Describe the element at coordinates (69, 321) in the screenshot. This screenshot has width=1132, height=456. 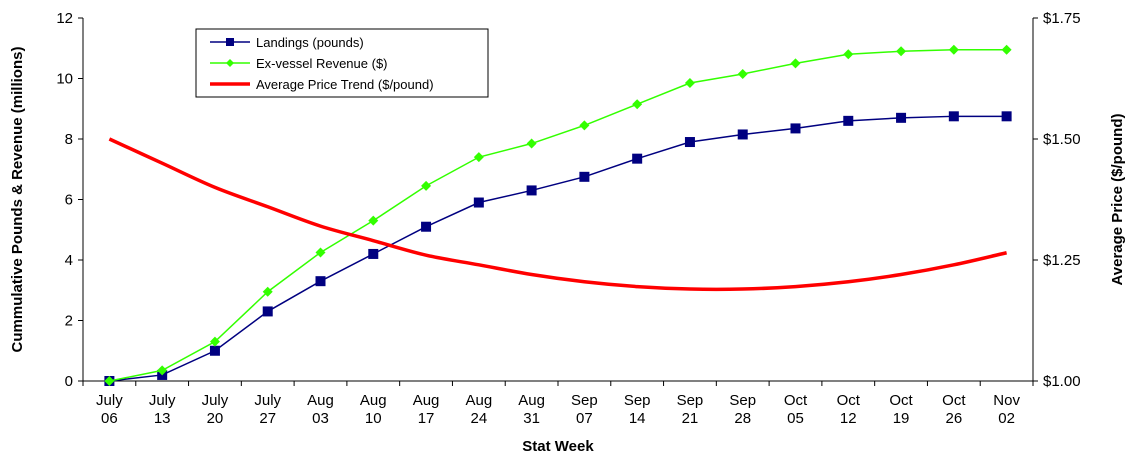
I see `y-tick-label: 2` at that location.